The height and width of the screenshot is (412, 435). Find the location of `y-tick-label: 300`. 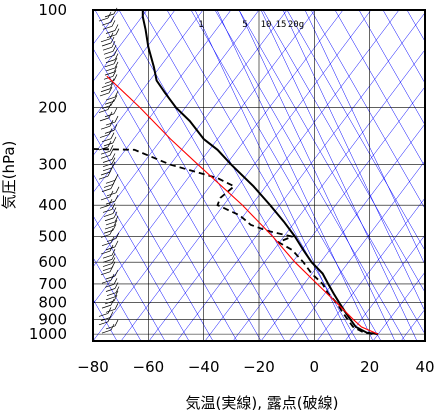

y-tick-label: 300 is located at coordinates (52, 165).